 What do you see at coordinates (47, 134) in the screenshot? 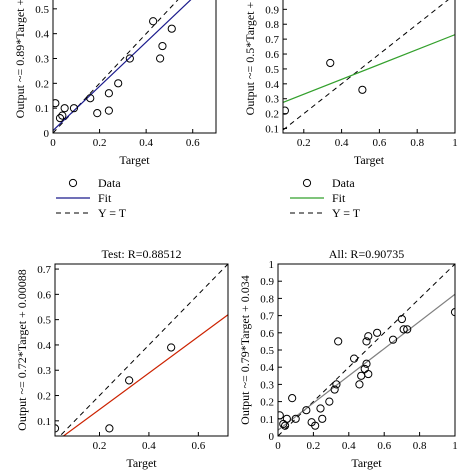
I see `y-tick-label: 0` at bounding box center [47, 134].